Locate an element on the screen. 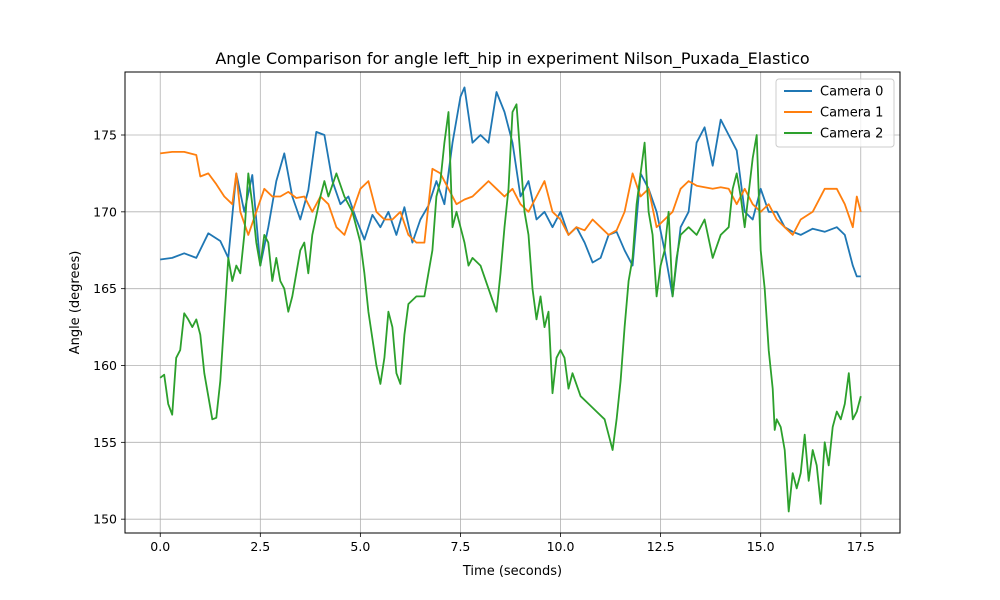 This screenshot has height=600, width=1000. y-tick-label: 155 is located at coordinates (105, 442).